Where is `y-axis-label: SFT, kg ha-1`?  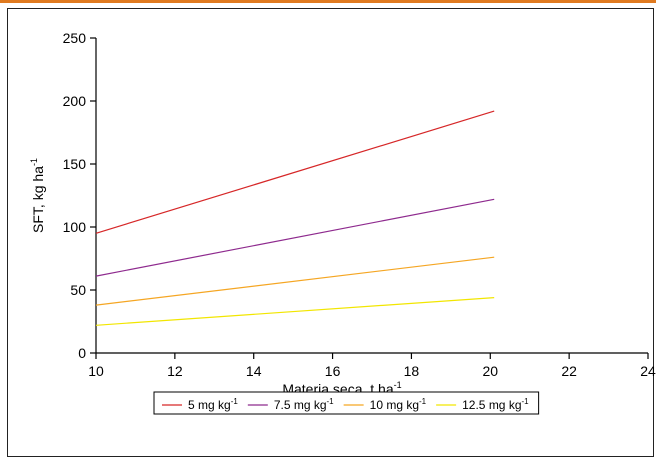
y-axis-label: SFT, kg ha-1 is located at coordinates (37, 195).